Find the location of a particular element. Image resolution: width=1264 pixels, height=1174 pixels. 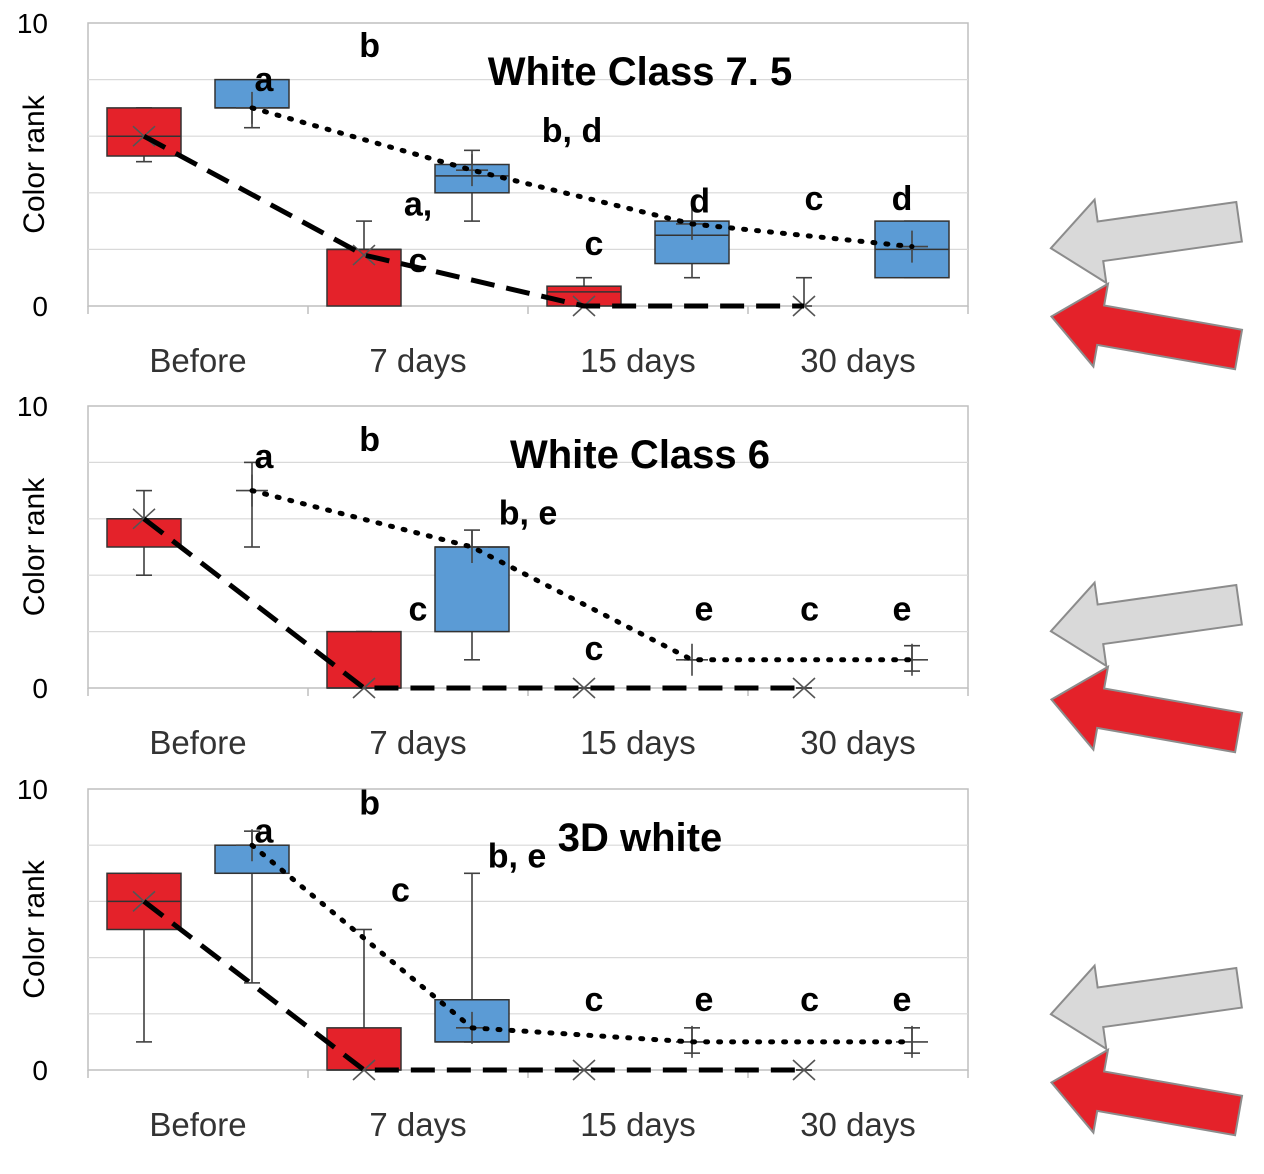

arrow-light-1-shape is located at coordinates (1146, 241).